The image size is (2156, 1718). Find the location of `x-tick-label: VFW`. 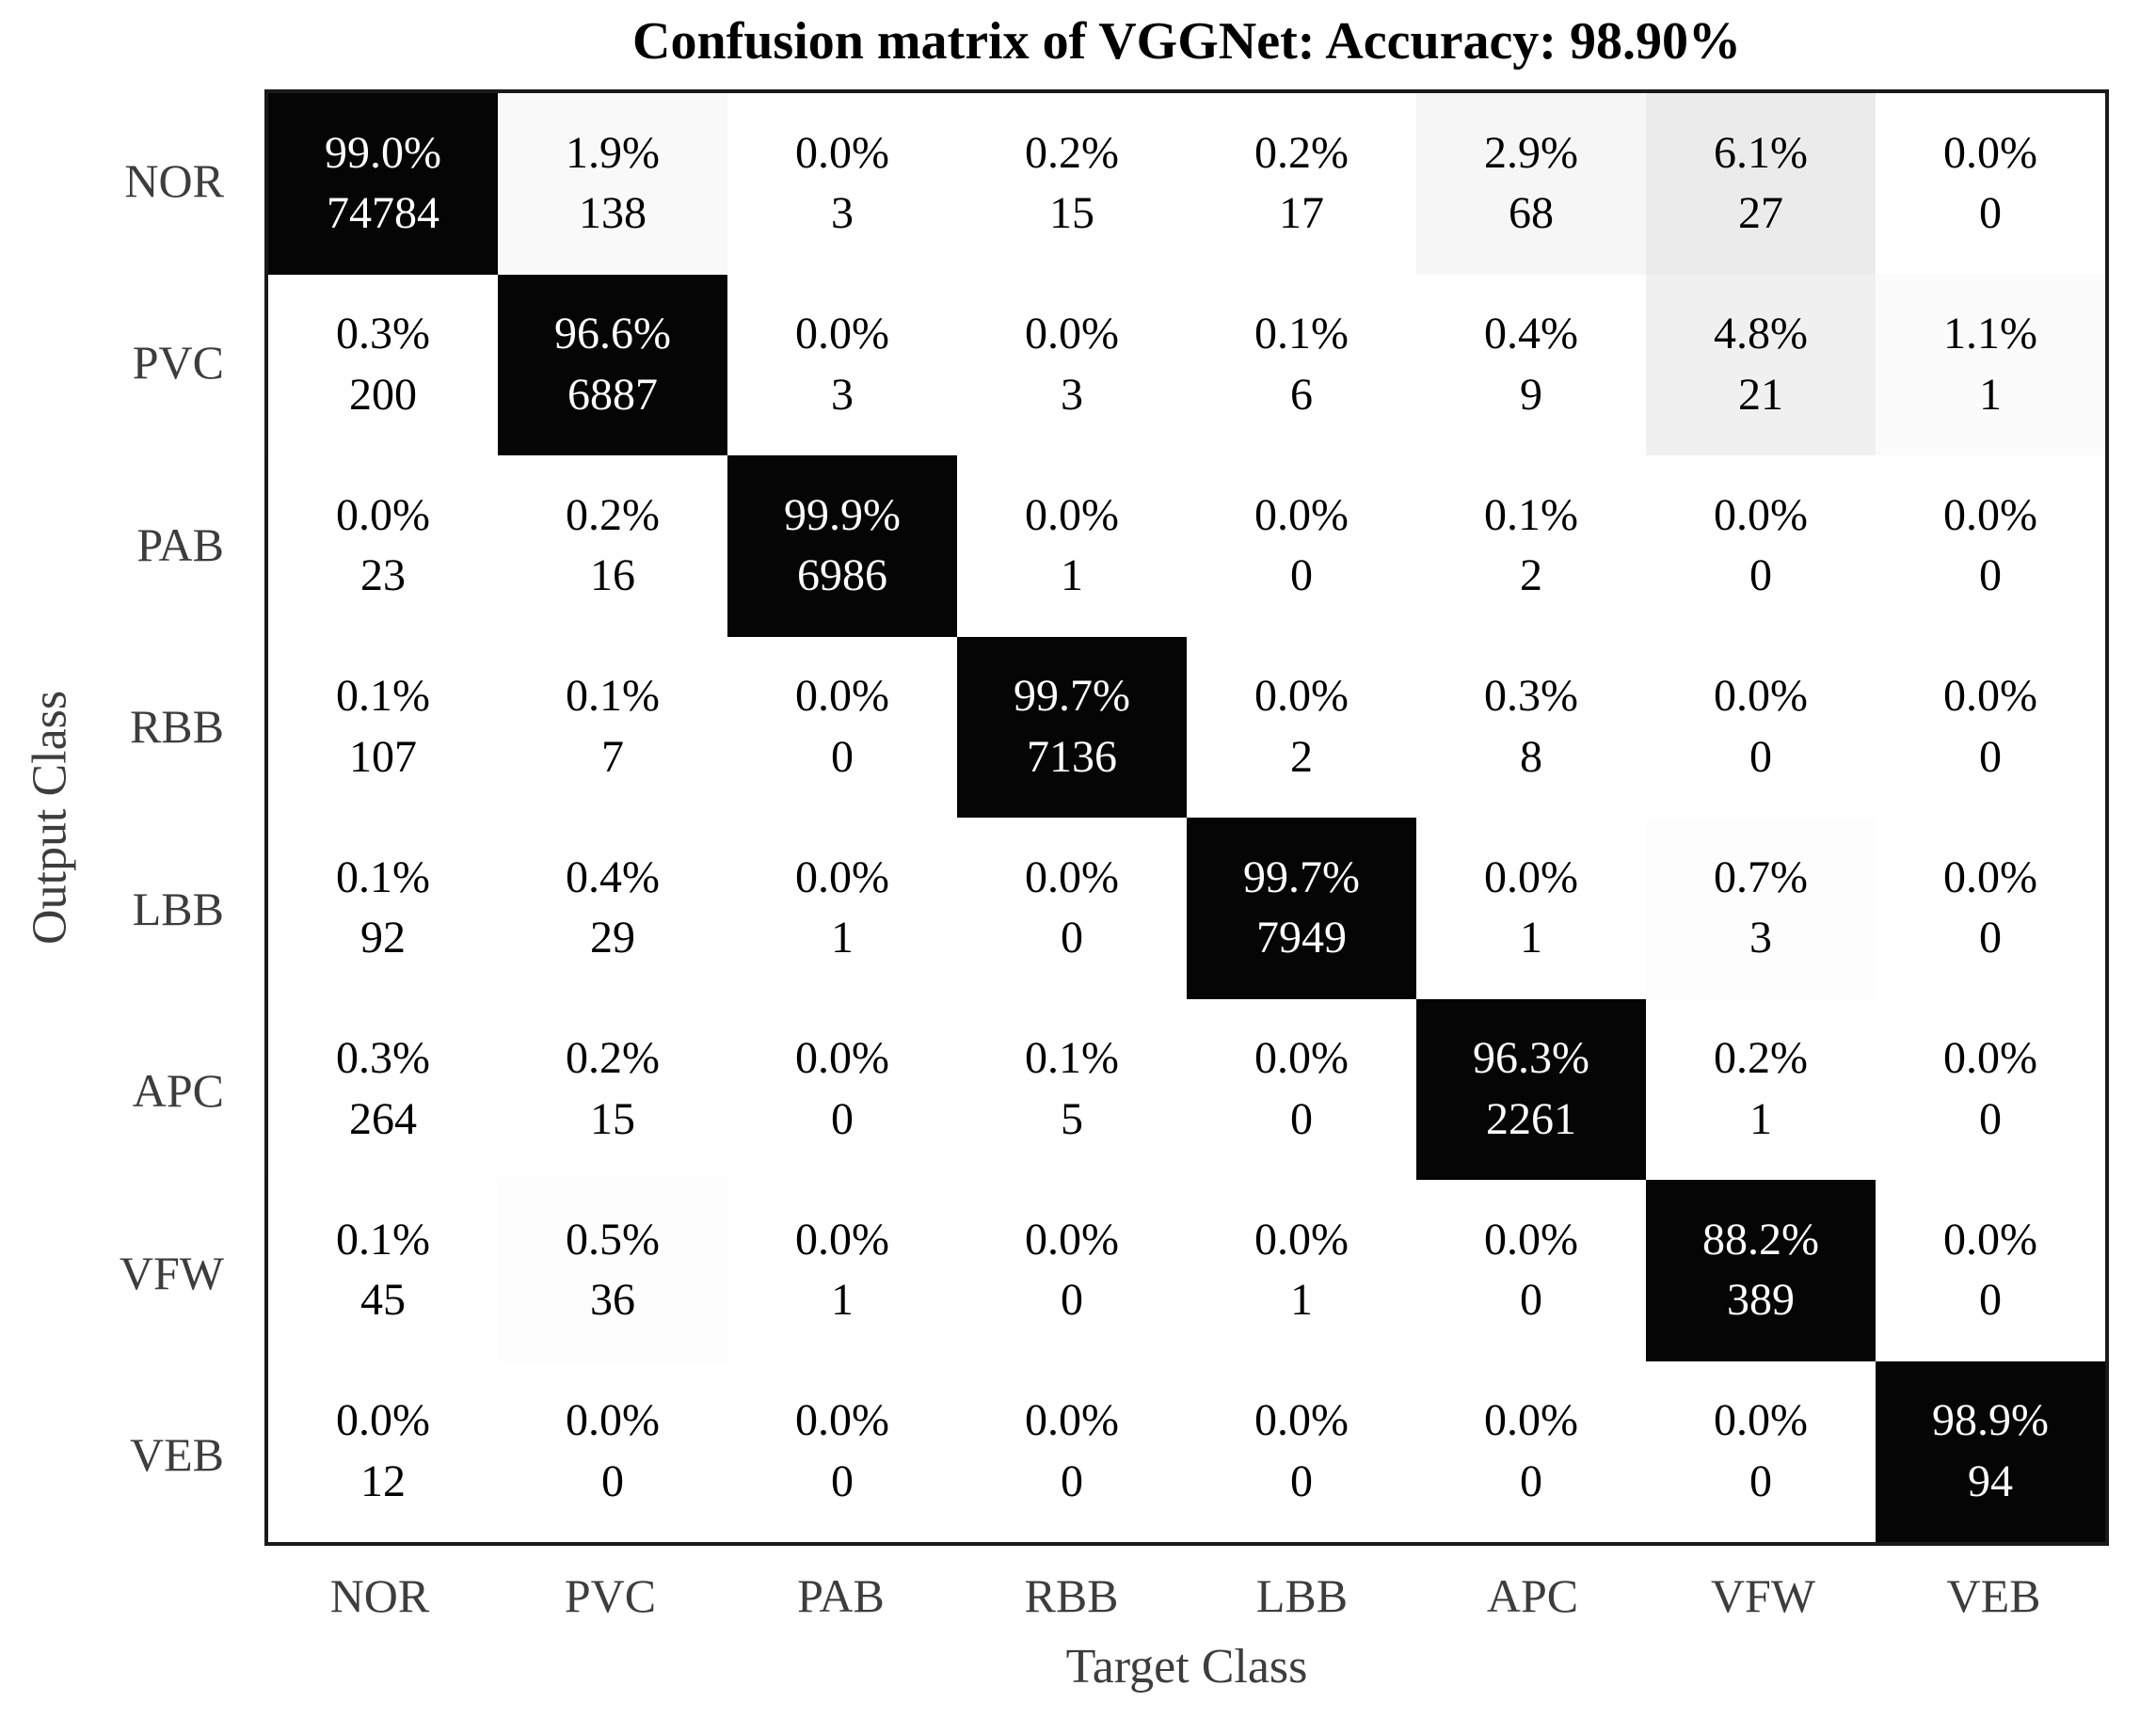

x-tick-label: VFW is located at coordinates (1763, 1595).